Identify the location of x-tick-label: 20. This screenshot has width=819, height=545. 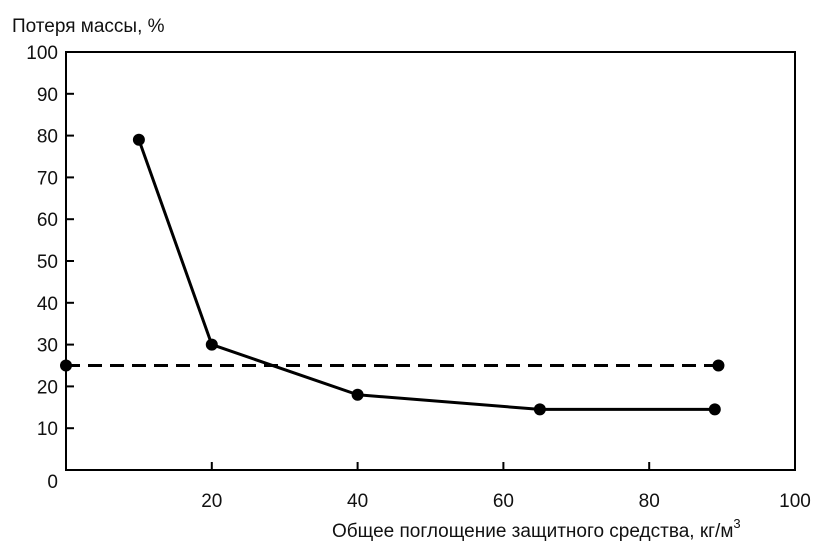
(211, 501).